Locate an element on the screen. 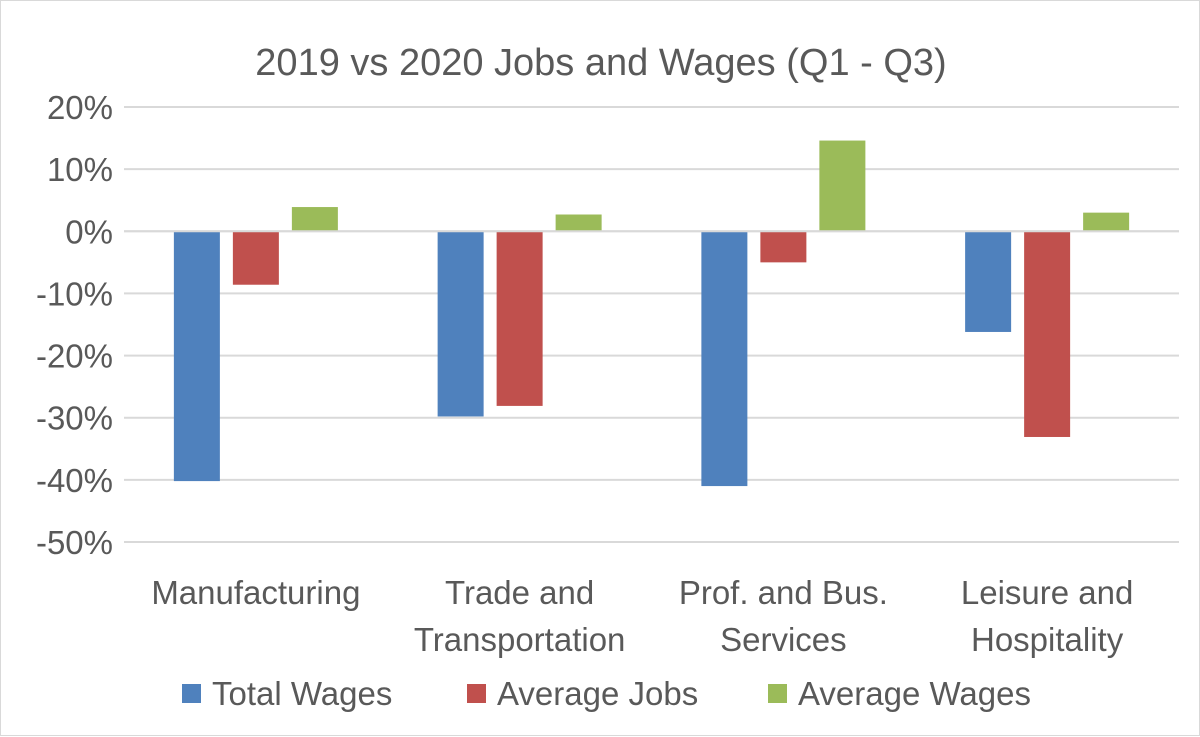 This screenshot has width=1200, height=737. y-tick-label: 10% is located at coordinates (80, 169).